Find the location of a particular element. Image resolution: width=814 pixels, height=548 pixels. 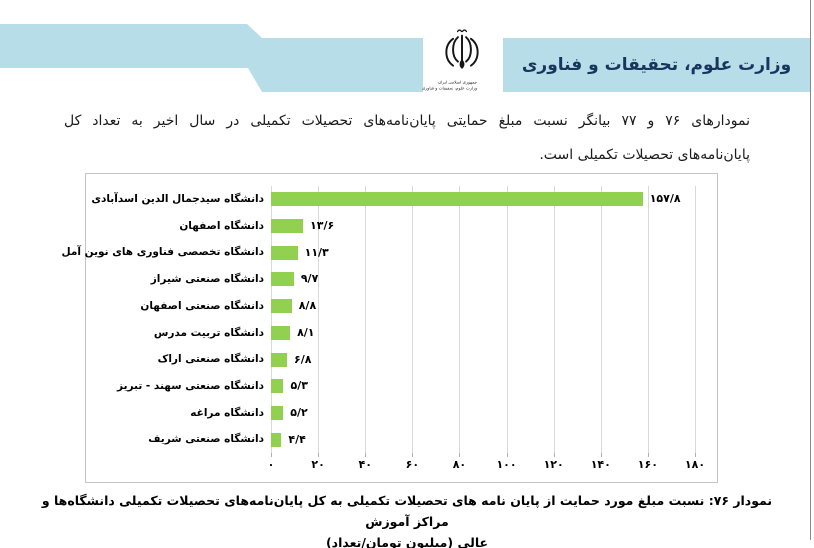

x-axis-tick-label: ۱۸۰ is located at coordinates (695, 464).